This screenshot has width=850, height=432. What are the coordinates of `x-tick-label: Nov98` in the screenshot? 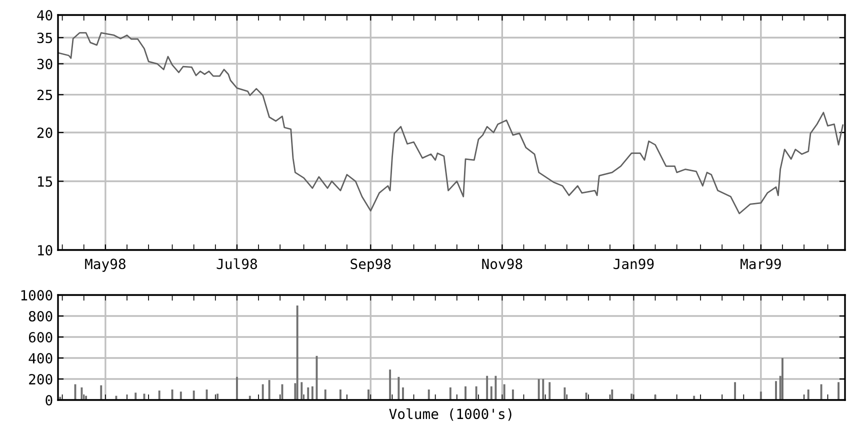 It's located at (502, 264).